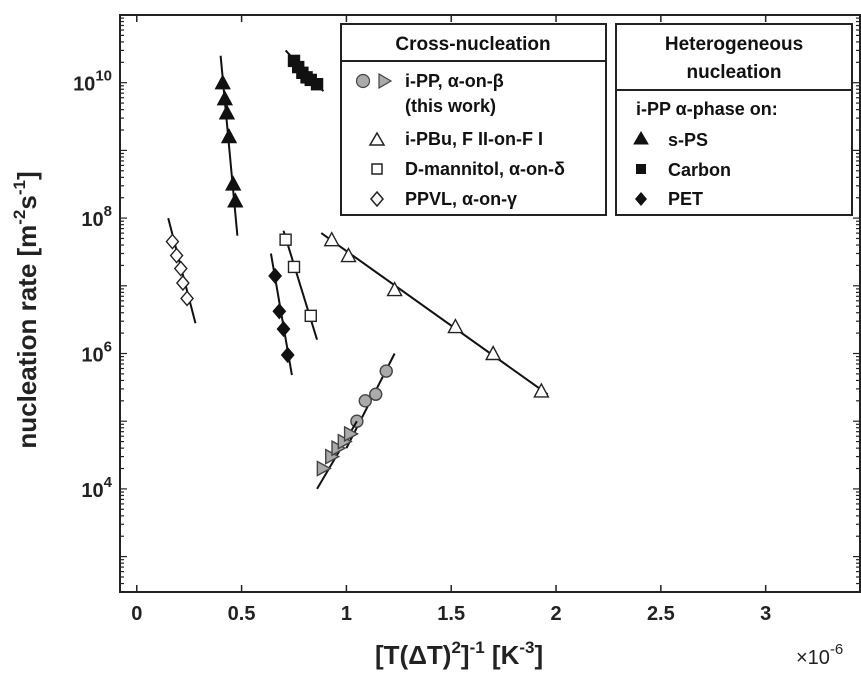  Describe the element at coordinates (346, 614) in the screenshot. I see `x-tick-label: 1` at that location.